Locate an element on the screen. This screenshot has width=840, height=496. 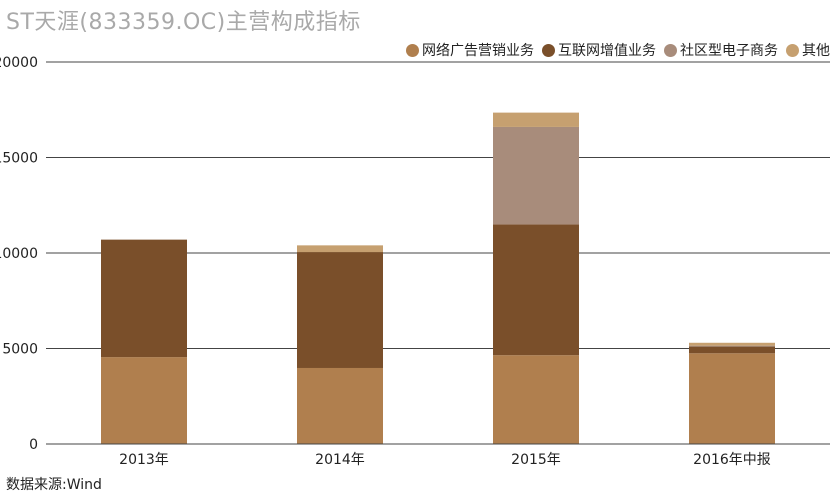
legend-swatch-internet-vas is located at coordinates (548, 50).